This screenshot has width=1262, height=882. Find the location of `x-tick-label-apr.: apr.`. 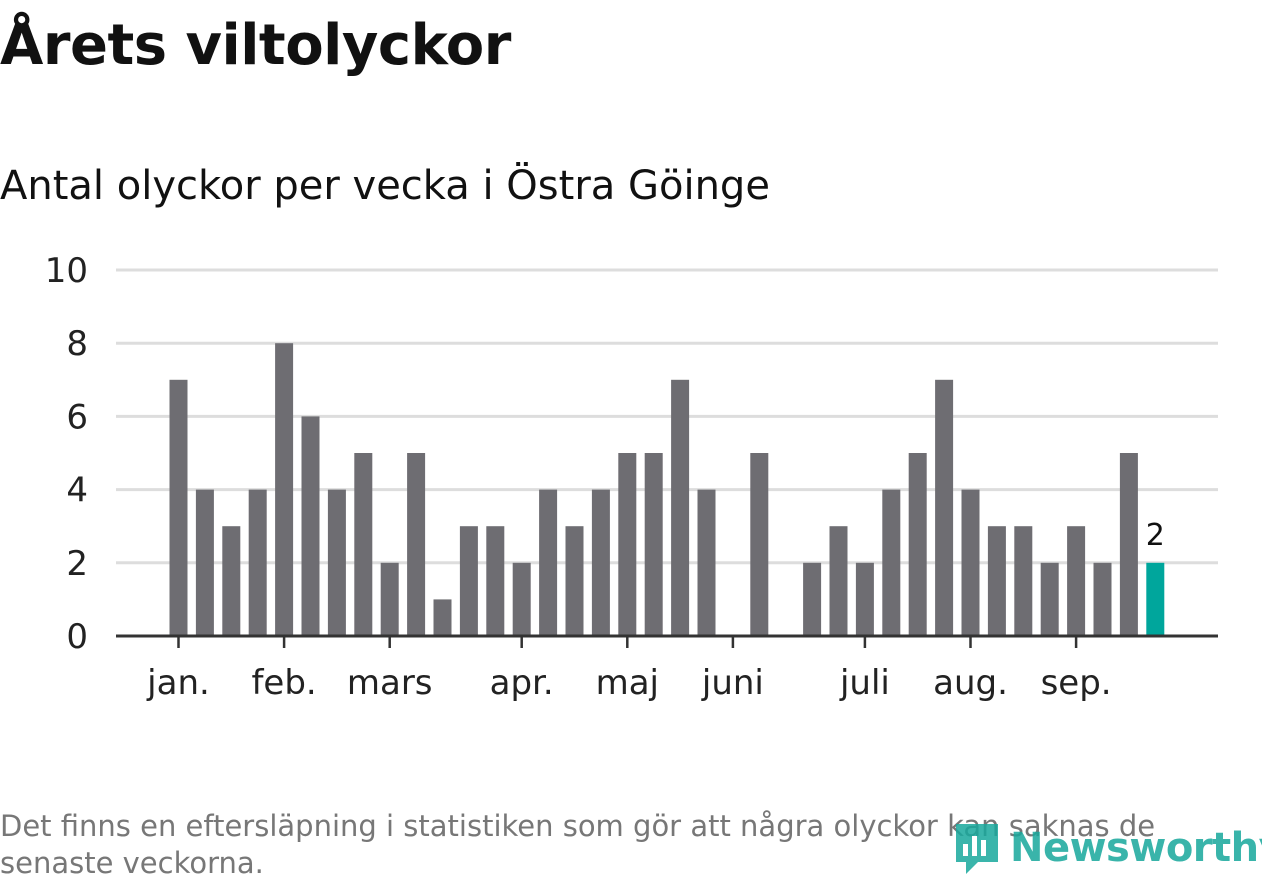

x-tick-label-apr.: apr. is located at coordinates (522, 683).